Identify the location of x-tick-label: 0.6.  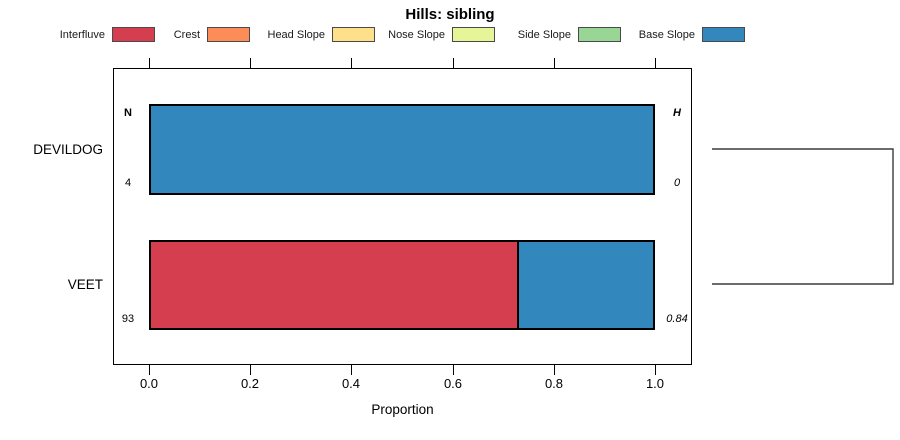
(453, 383).